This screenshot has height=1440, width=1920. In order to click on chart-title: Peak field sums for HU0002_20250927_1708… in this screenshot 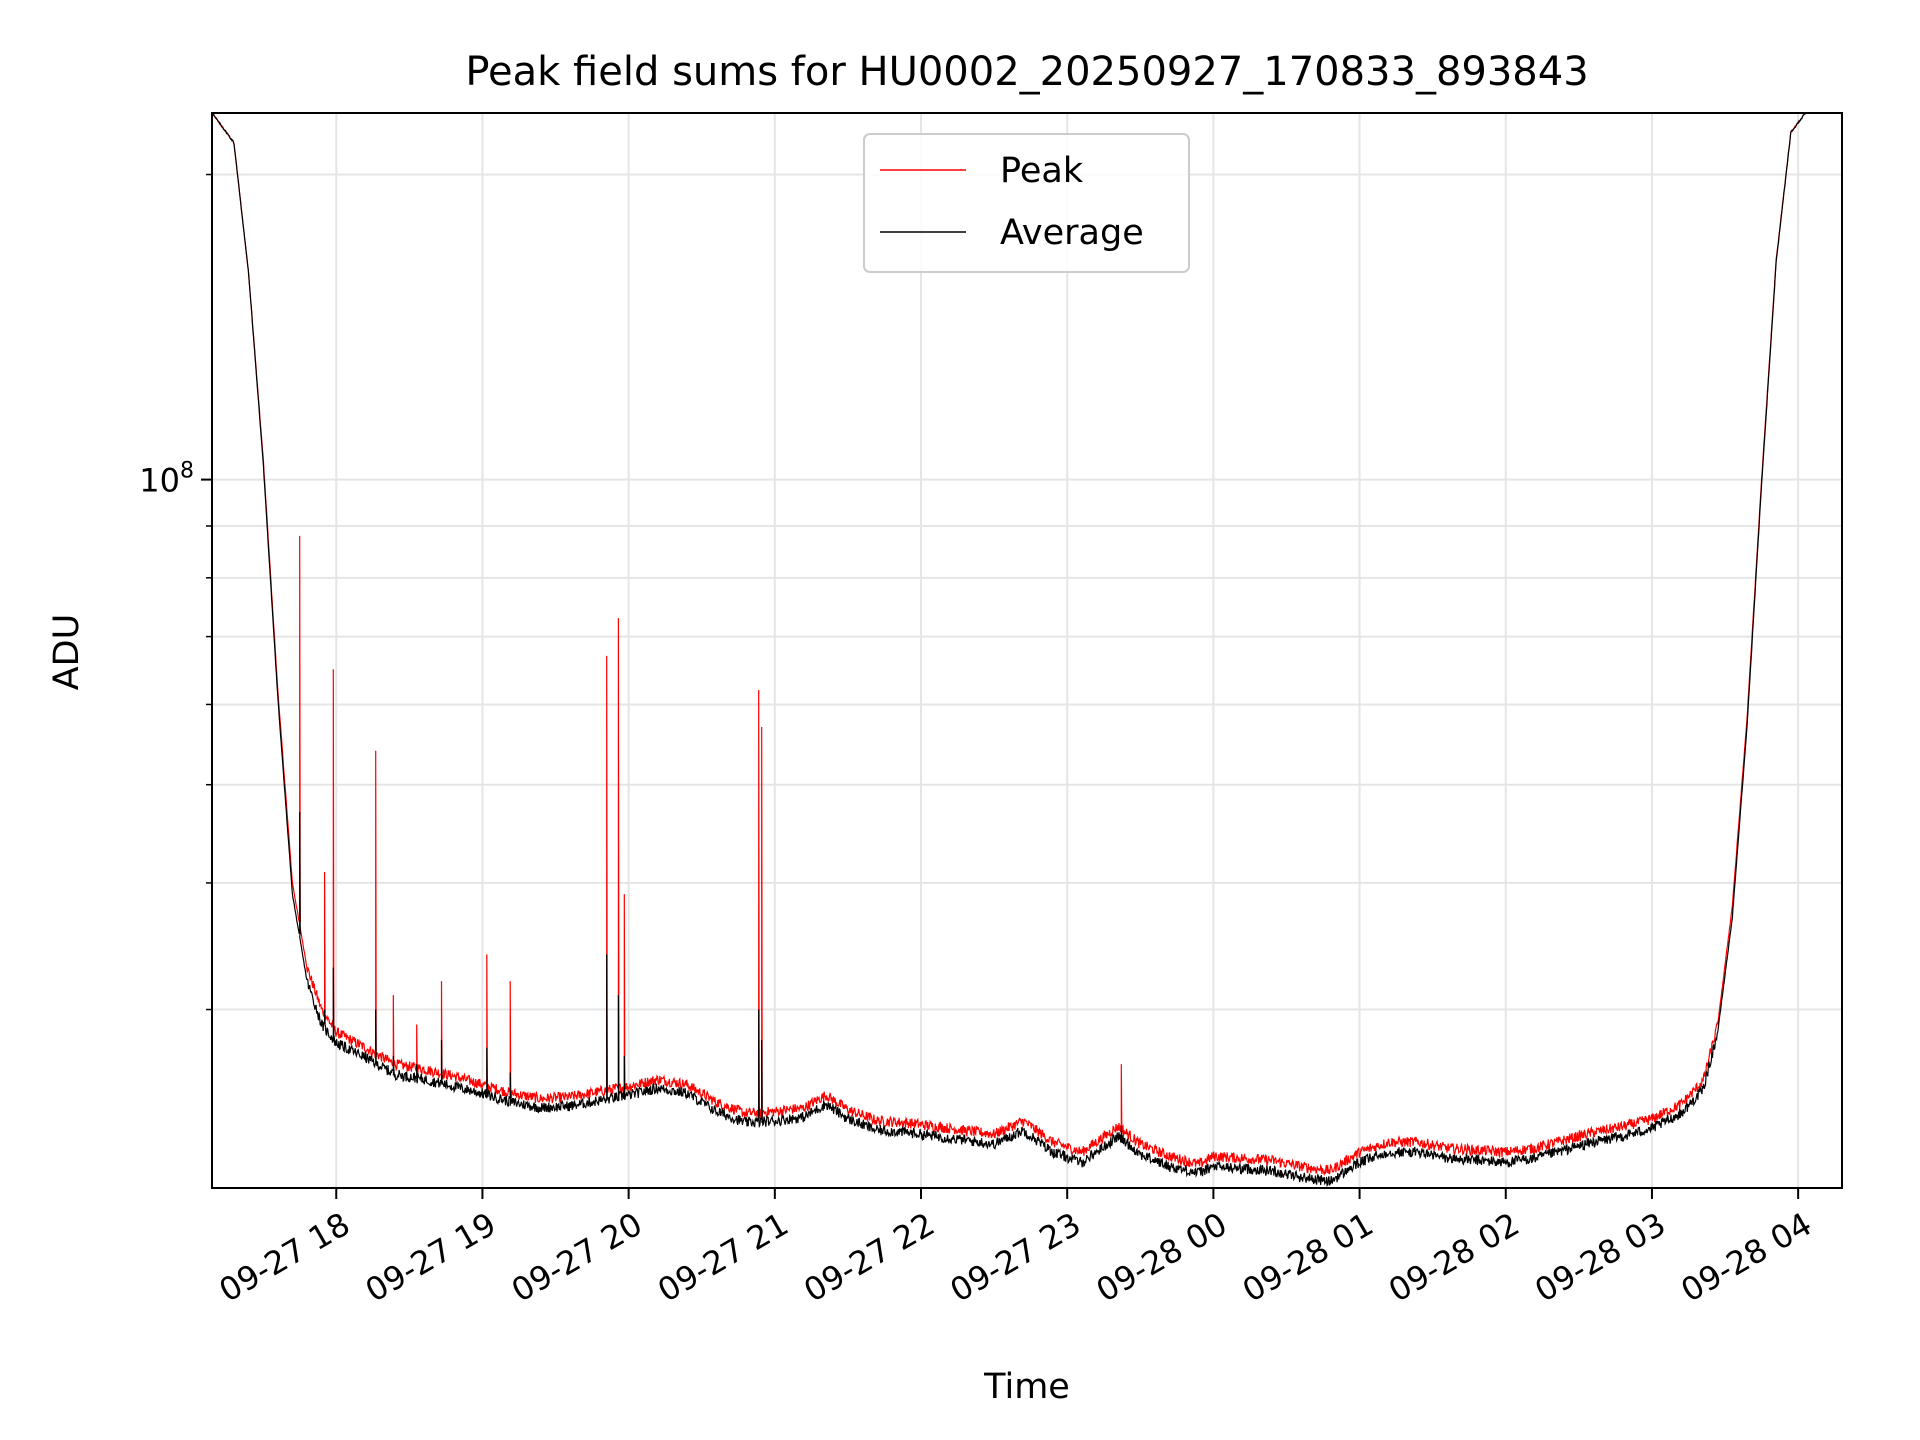, I will do `click(1026, 72)`.